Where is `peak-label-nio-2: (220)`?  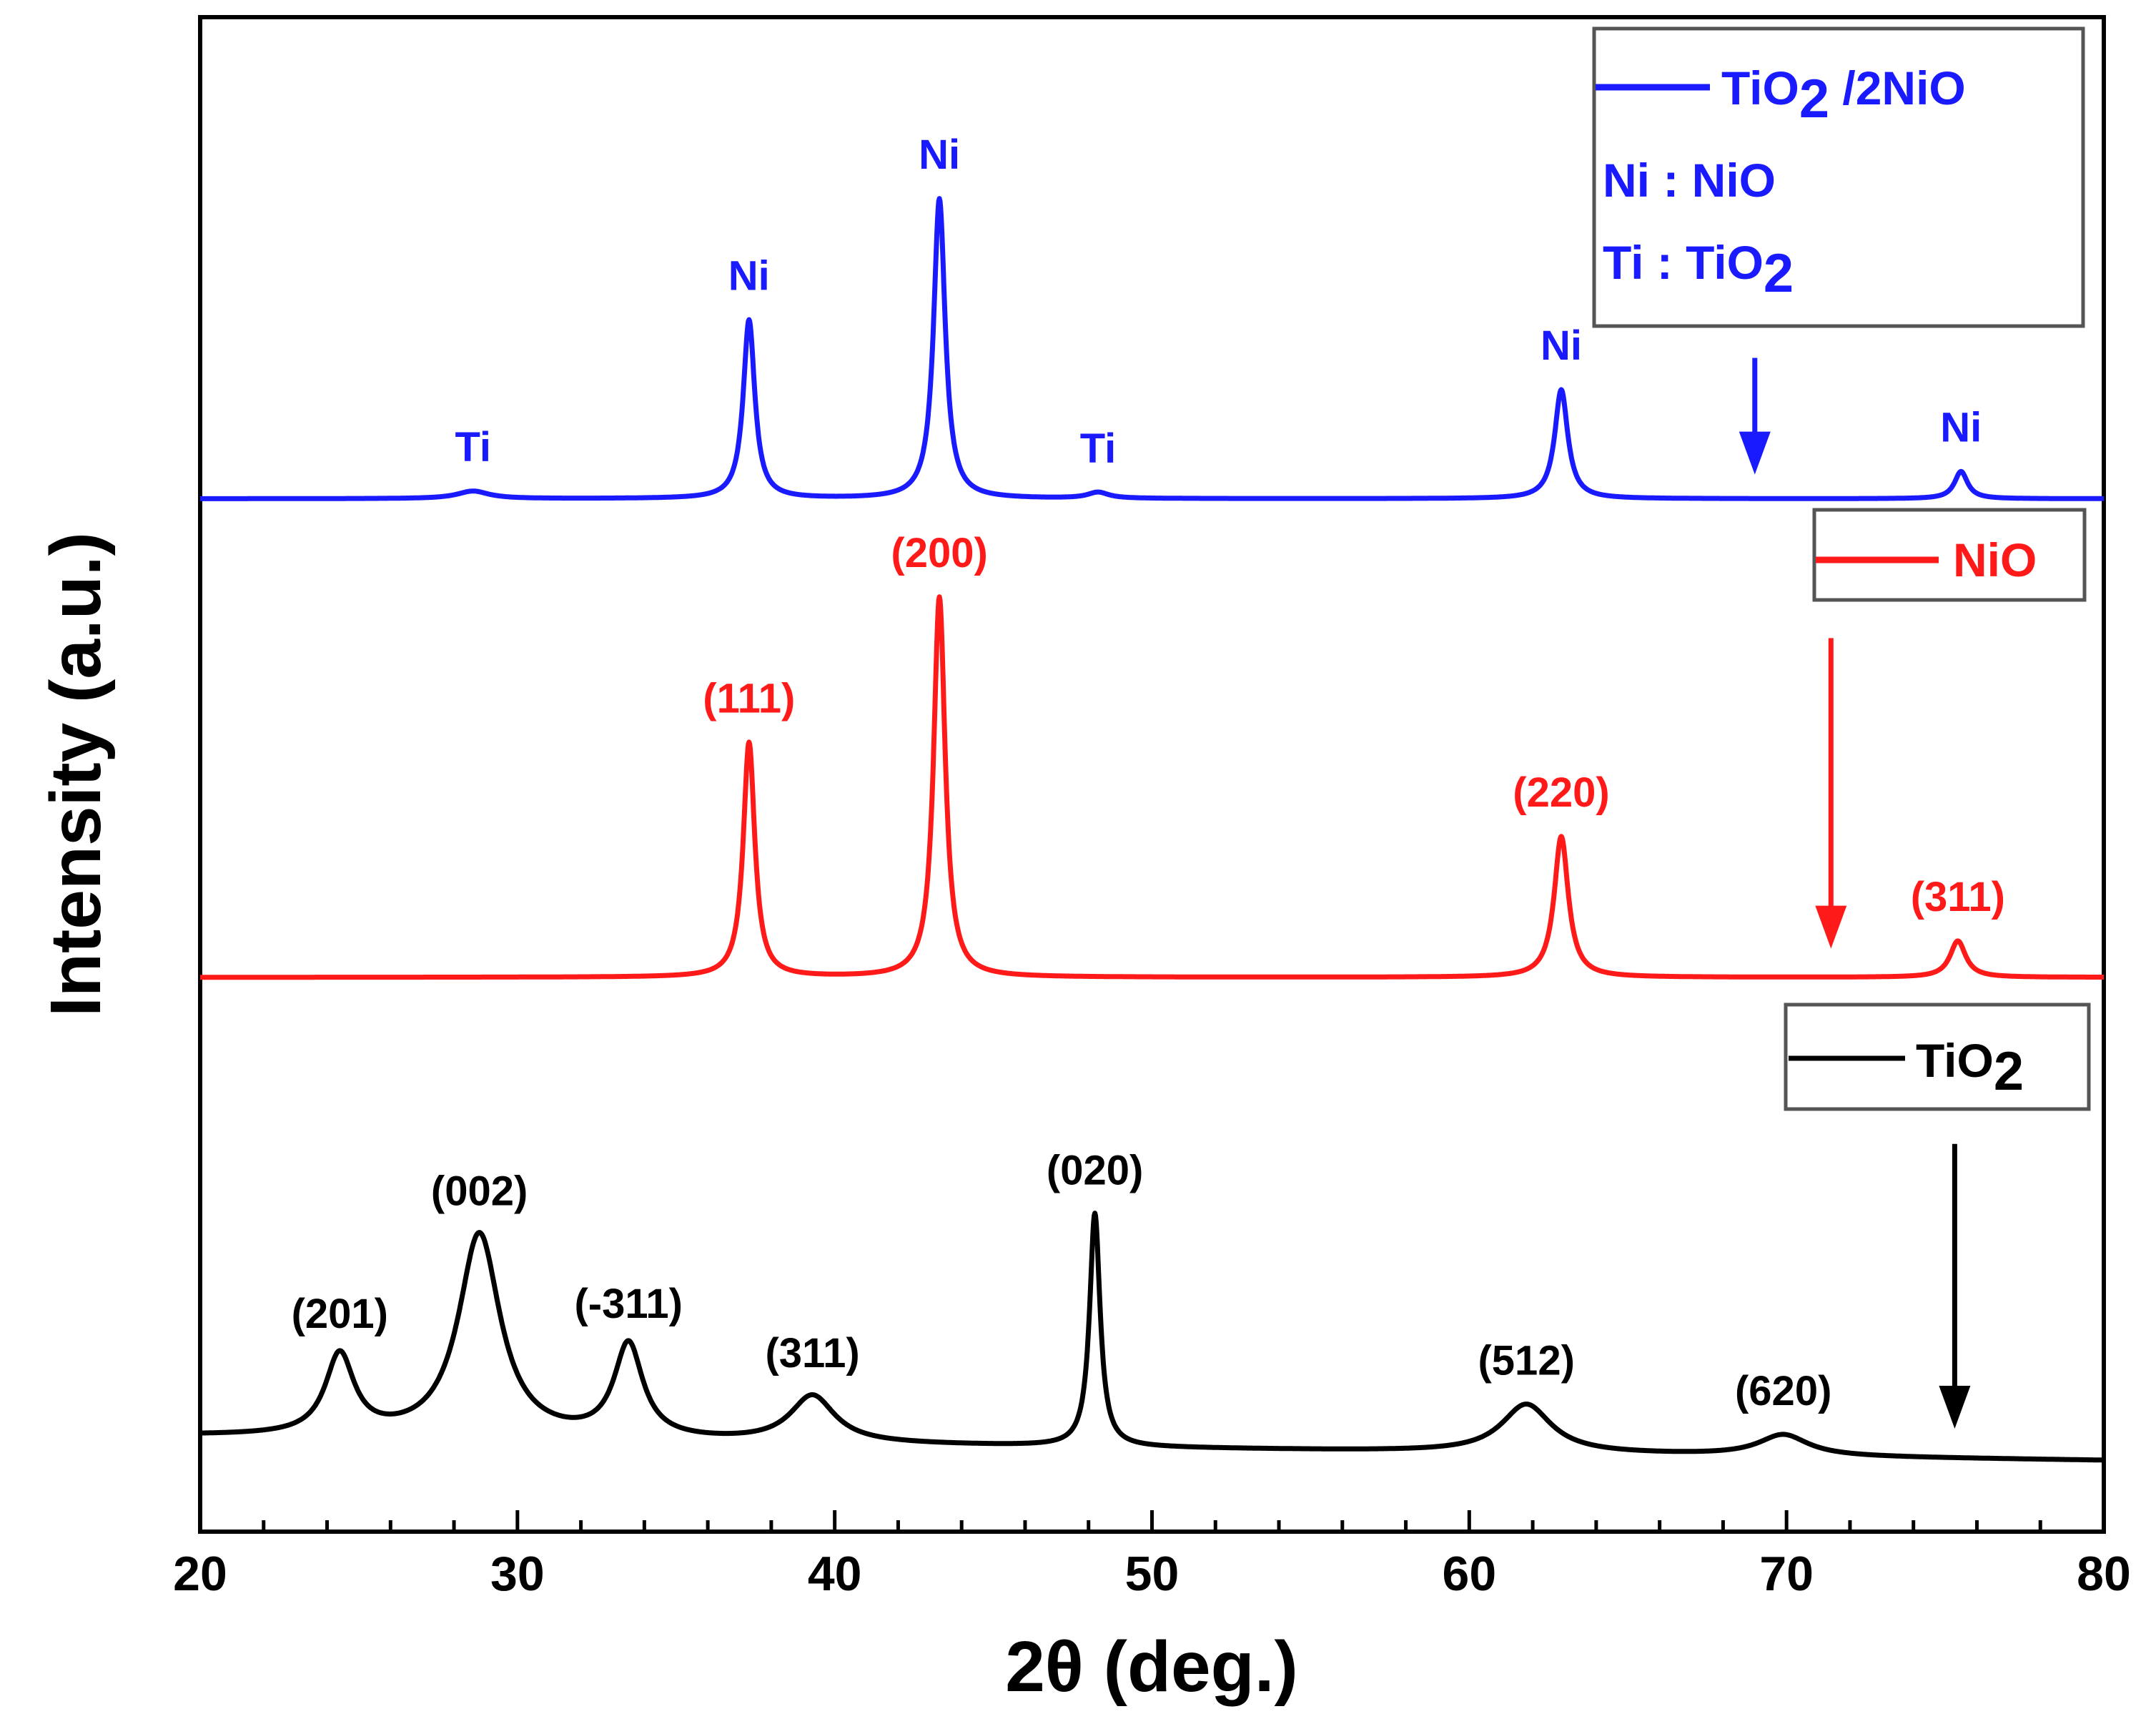 peak-label-nio-2: (220) is located at coordinates (1561, 792).